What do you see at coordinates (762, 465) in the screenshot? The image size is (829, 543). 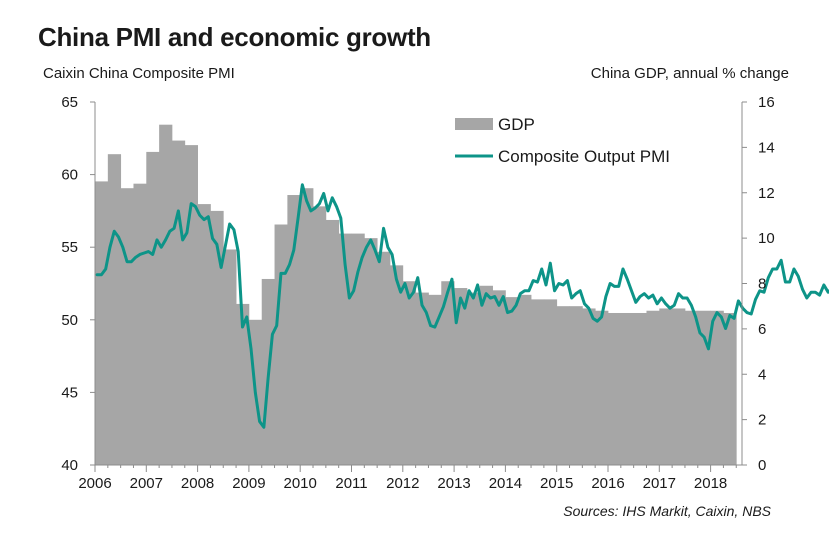 I see `right-tick-label: 0` at bounding box center [762, 465].